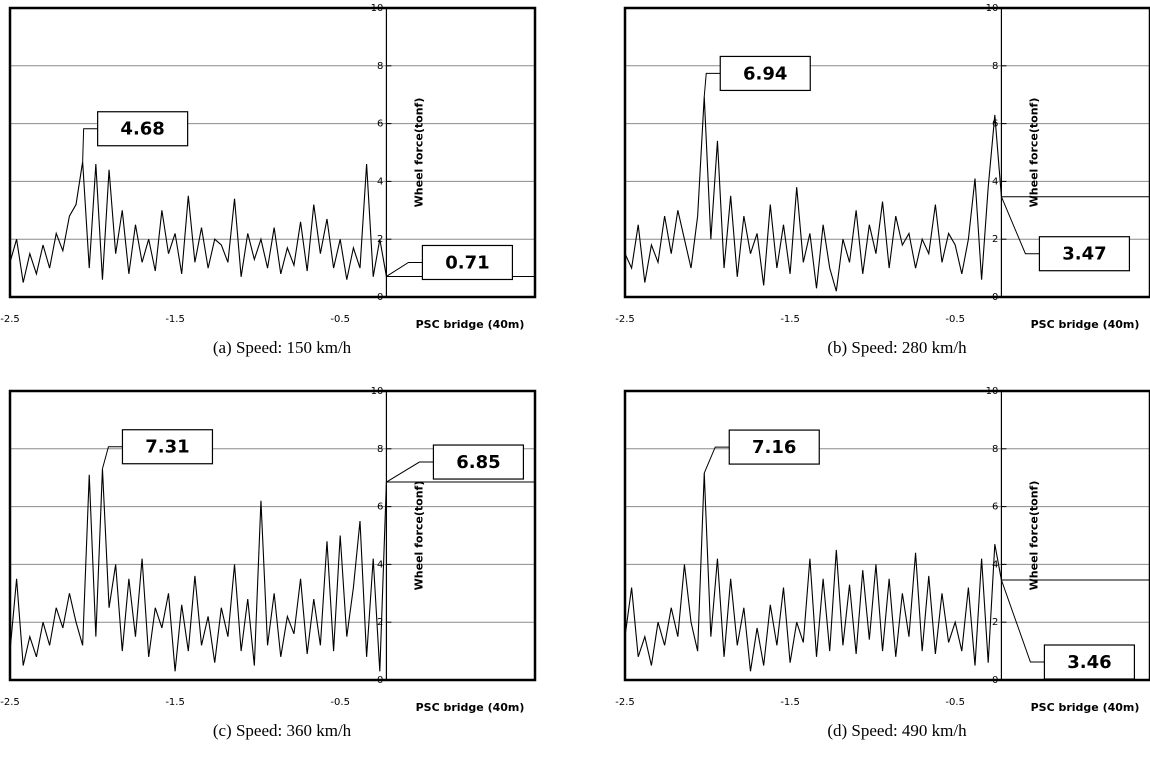 Image resolution: width=1150 pixels, height=760 pixels. Describe the element at coordinates (282, 347) in the screenshot. I see `caption: (a) Speed: 150 km/h` at that location.